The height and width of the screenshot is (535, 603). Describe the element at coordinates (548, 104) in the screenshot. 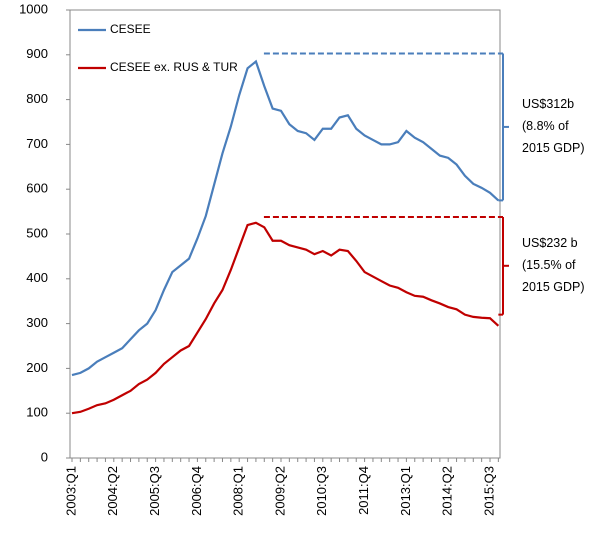

I see `annotation-text: US$312b` at that location.